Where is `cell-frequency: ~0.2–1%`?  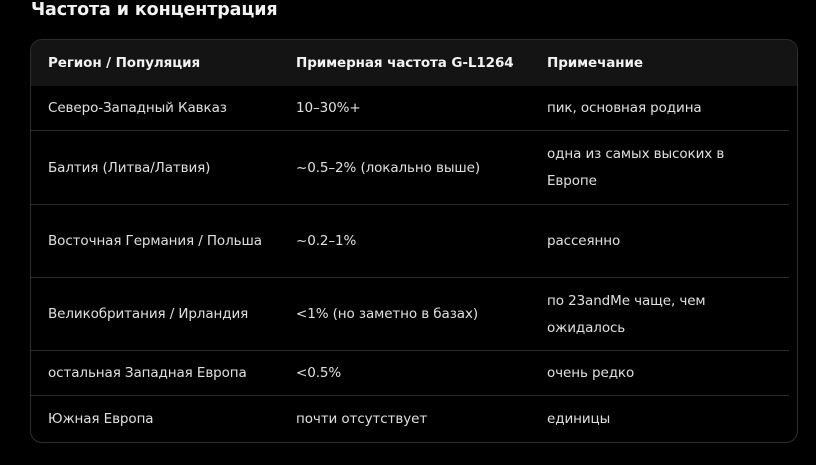
cell-frequency: ~0.2–1% is located at coordinates (326, 241).